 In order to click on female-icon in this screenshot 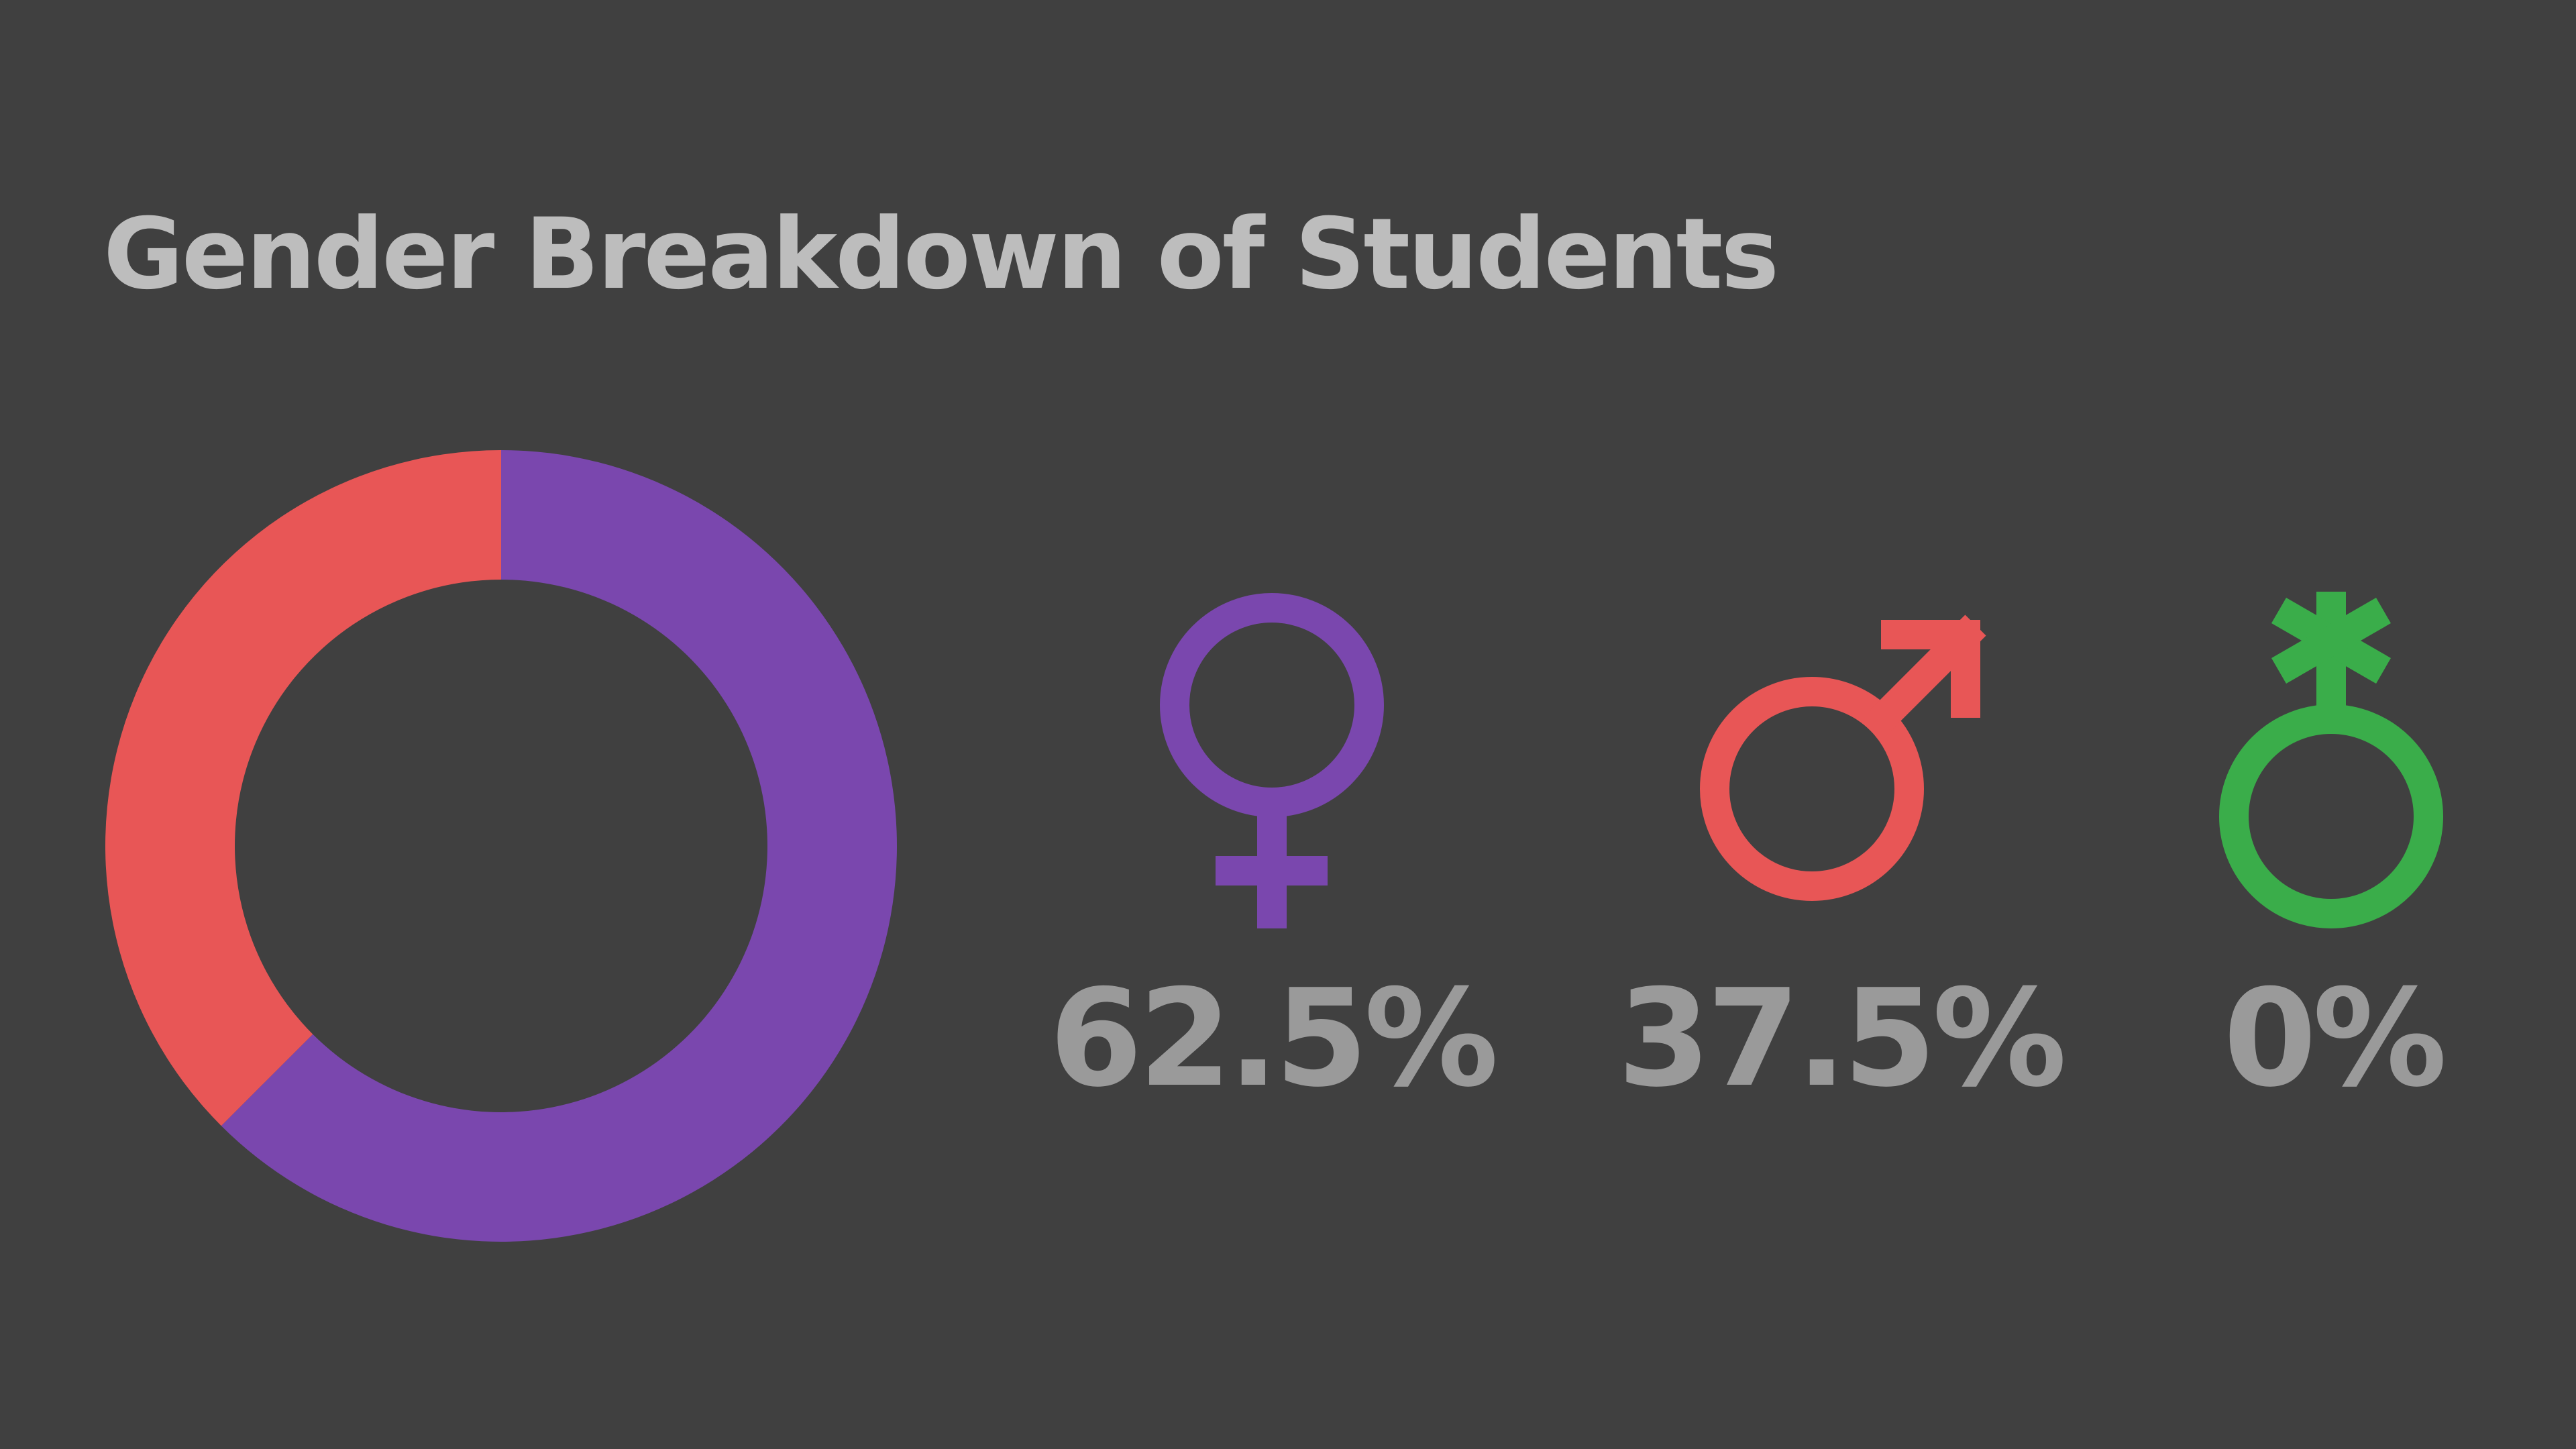, I will do `click(1272, 760)`.